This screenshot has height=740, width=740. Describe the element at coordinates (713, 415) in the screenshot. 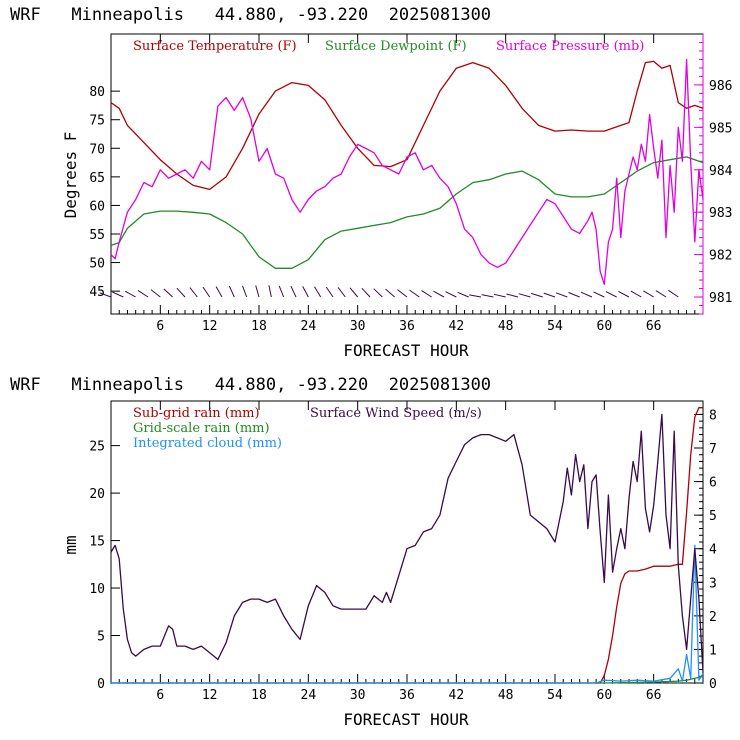

I see `bottom-y2-tick-label: 8` at that location.